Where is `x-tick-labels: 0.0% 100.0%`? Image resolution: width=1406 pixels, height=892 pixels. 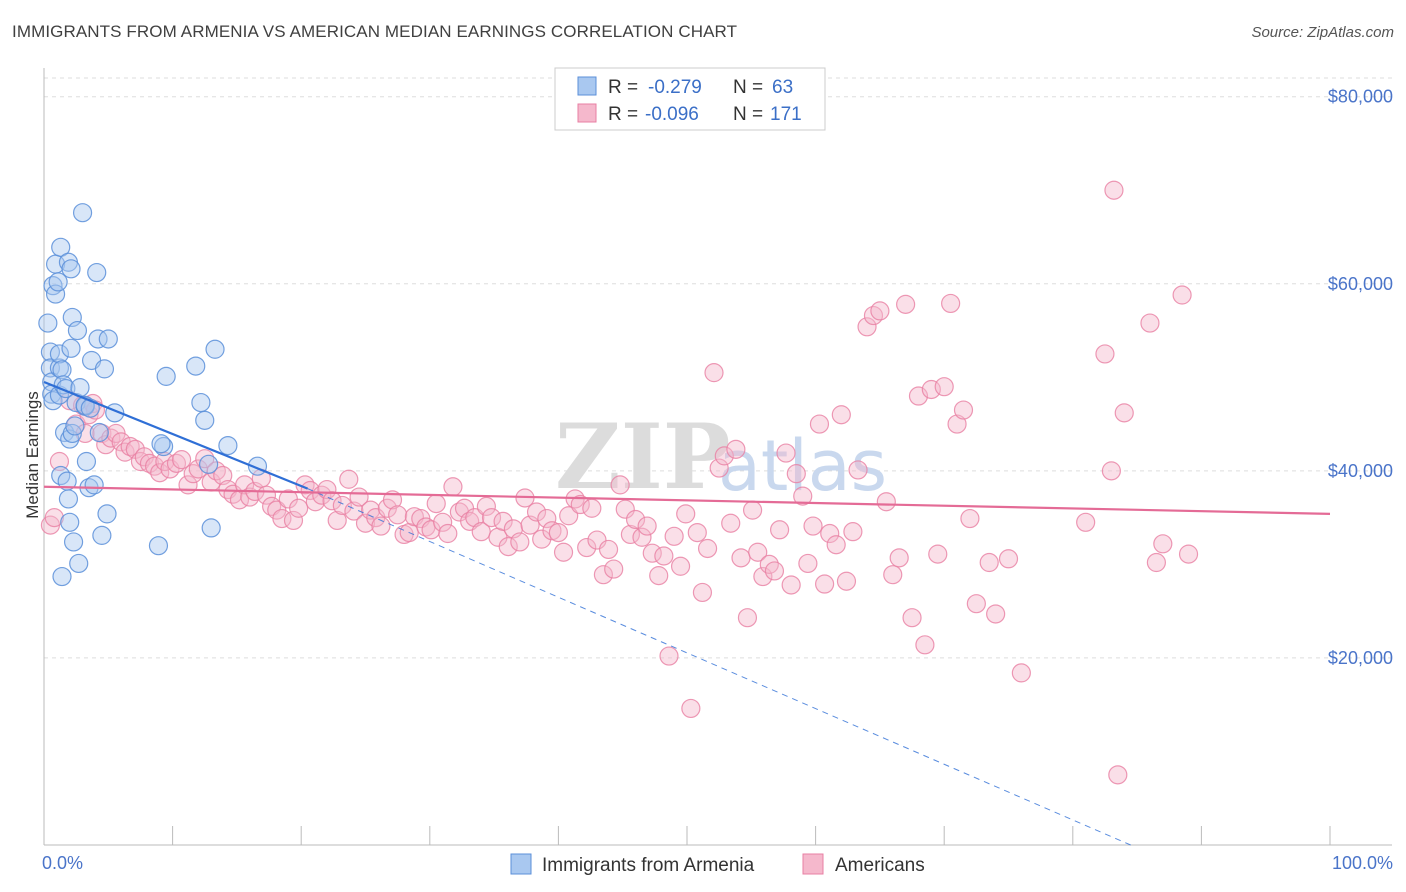 x-tick-labels: 0.0% 100.0% is located at coordinates (717, 863).